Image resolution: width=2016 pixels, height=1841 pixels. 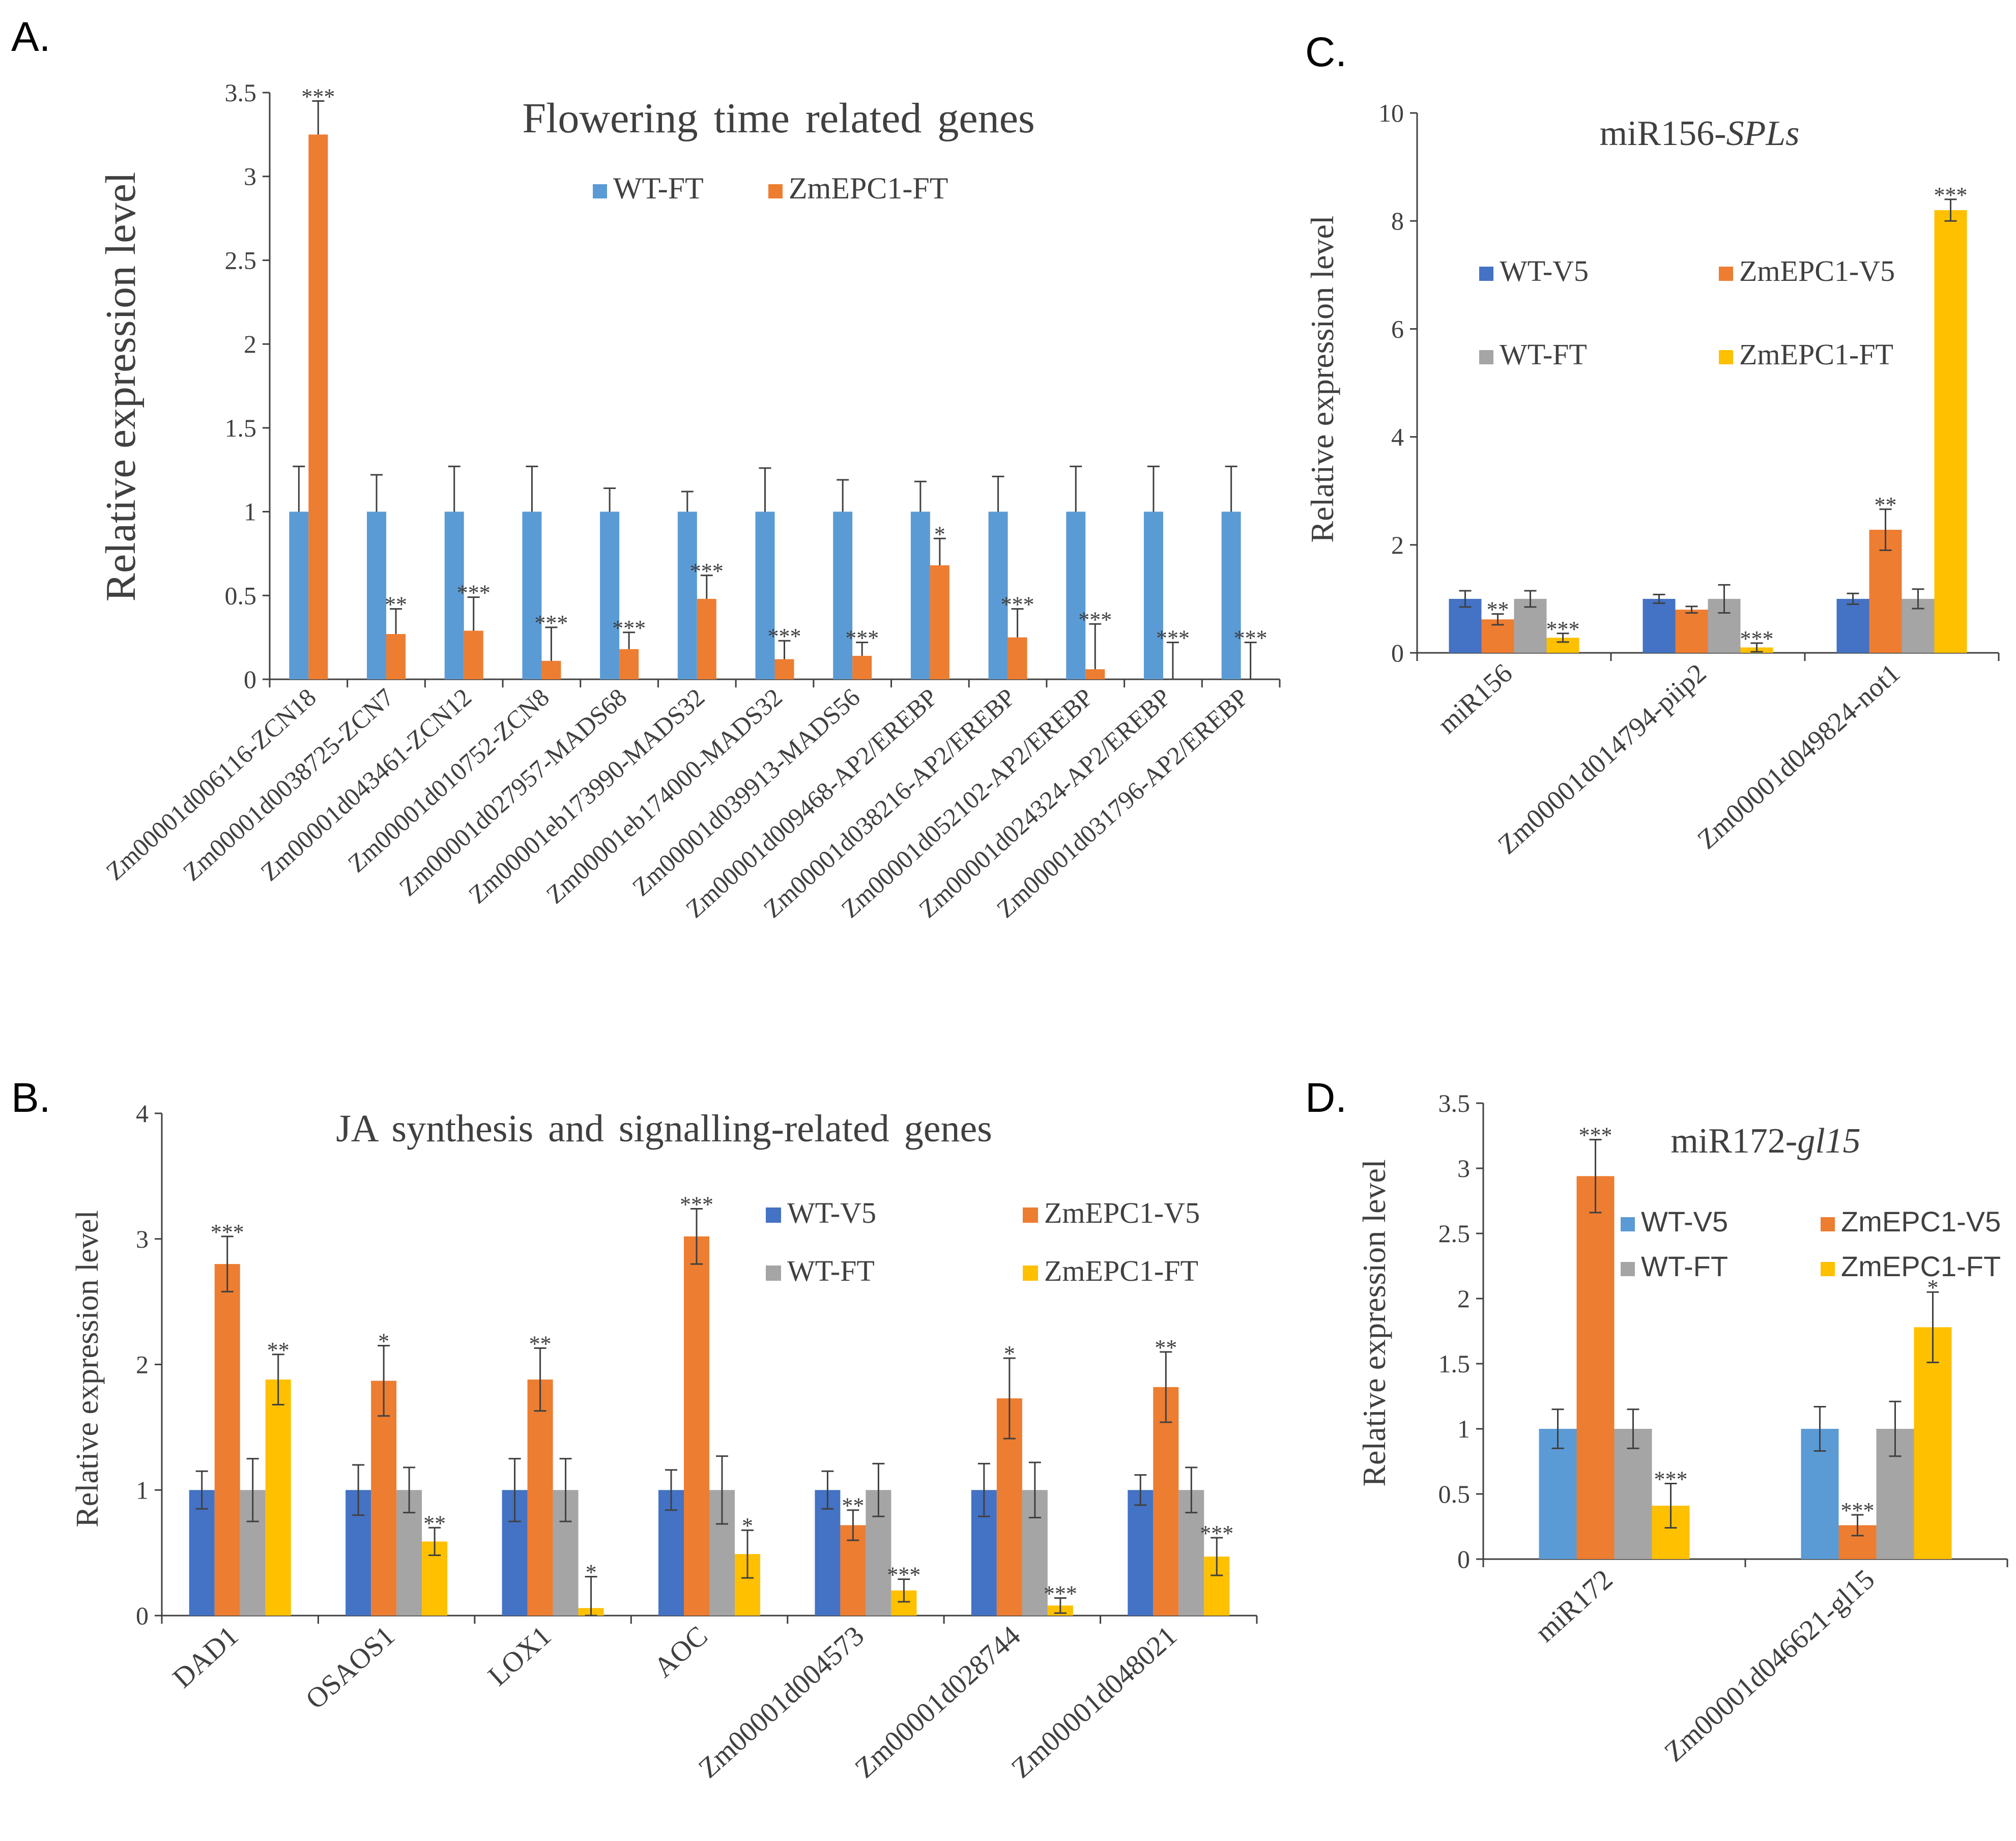 I want to click on chart-title-italic: gl15, so click(x=1828, y=1141).